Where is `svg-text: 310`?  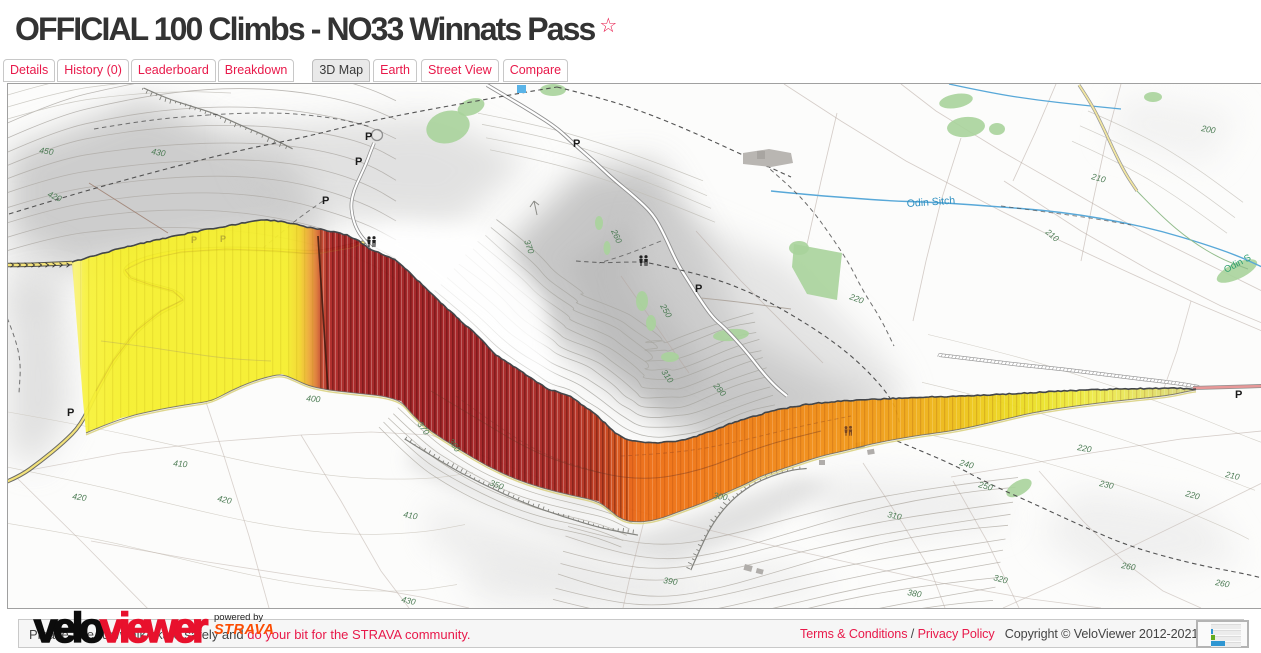 svg-text: 310 is located at coordinates (895, 515).